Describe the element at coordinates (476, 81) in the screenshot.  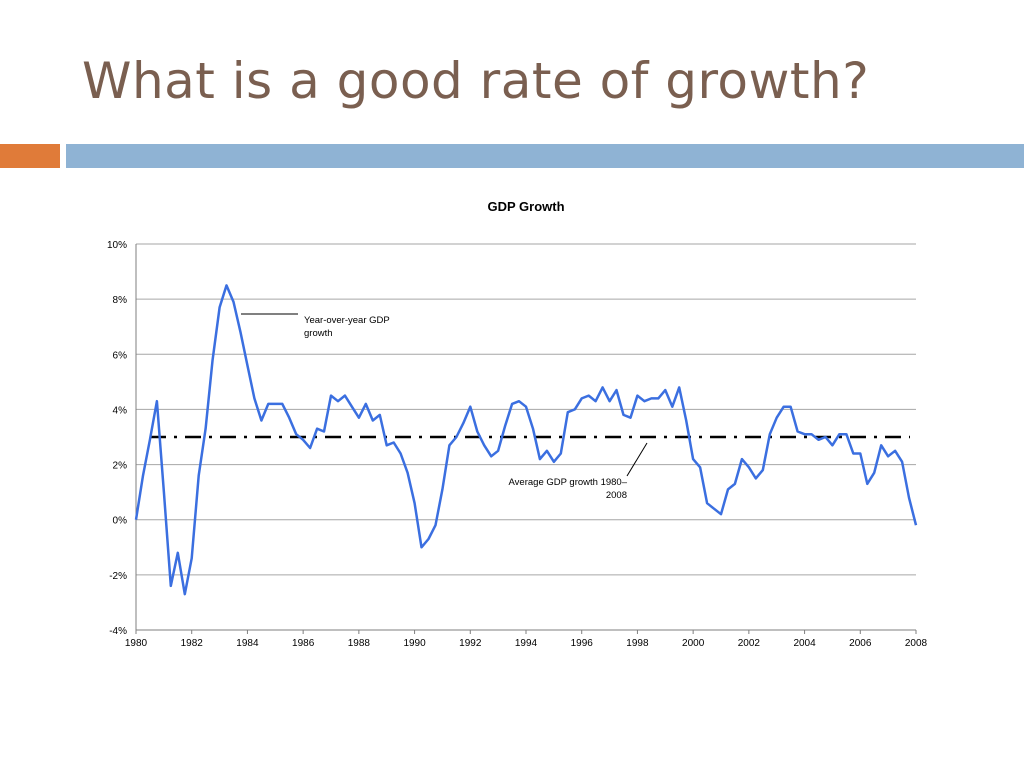
I see `slide-title: What is a good rate of growth?` at that location.